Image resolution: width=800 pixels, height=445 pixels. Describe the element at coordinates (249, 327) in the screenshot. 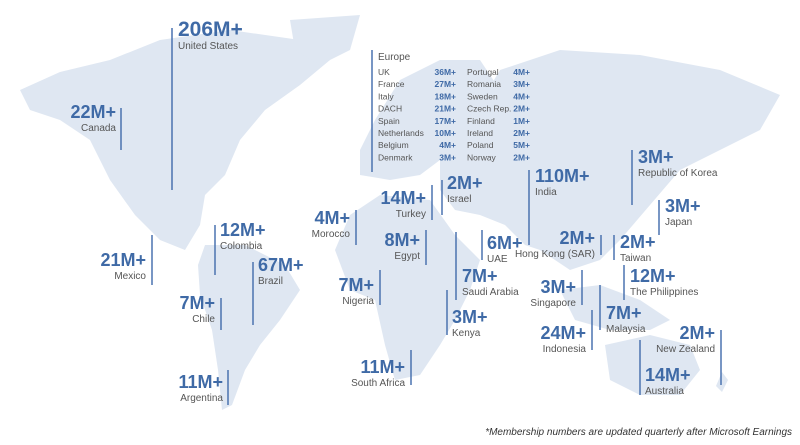

I see `south-america` at that location.